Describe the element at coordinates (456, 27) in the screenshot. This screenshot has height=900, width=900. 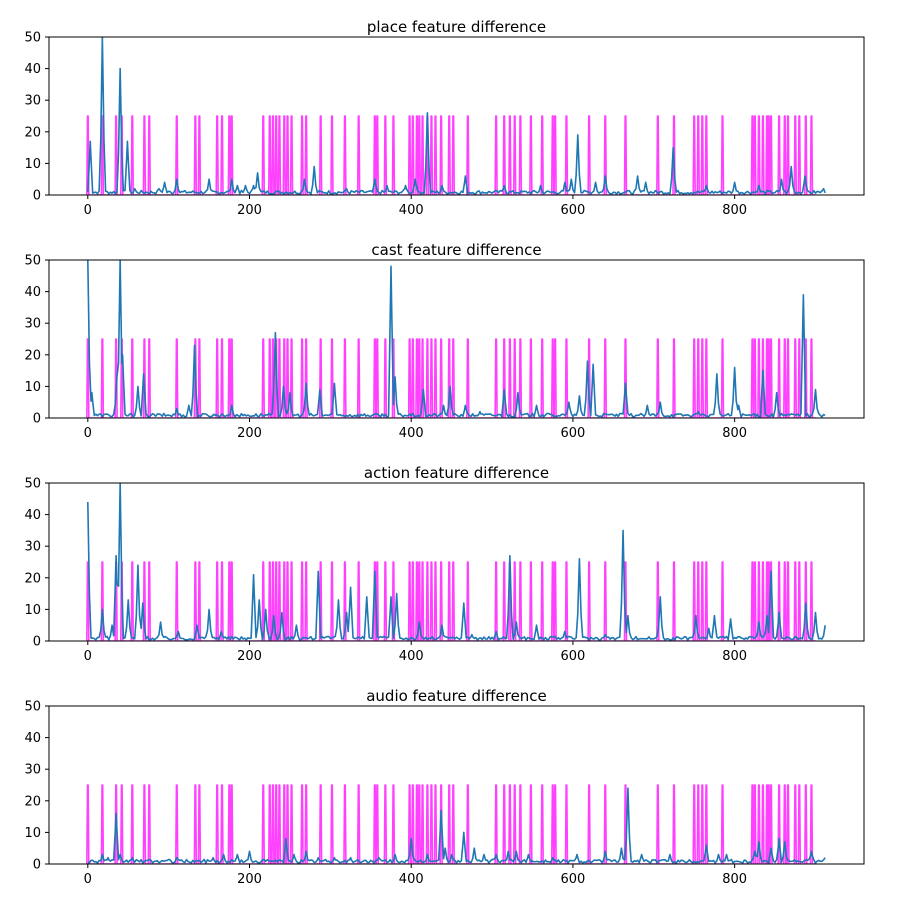
I see `chart-title: place feature difference` at that location.